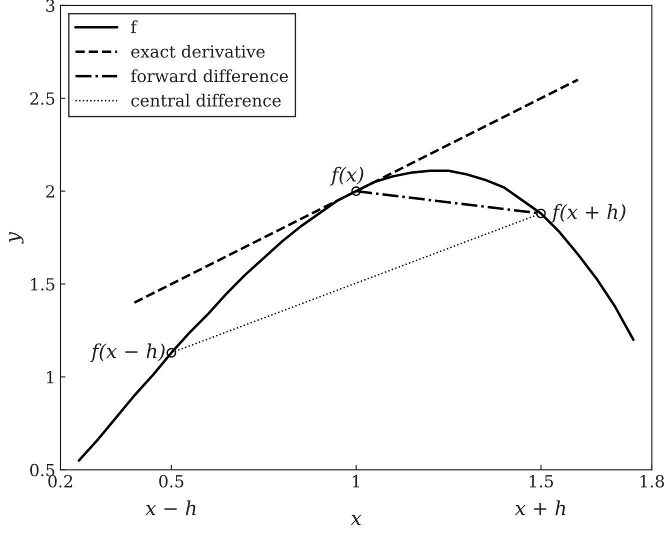 This screenshot has height=540, width=672. Describe the element at coordinates (127, 352) in the screenshot. I see `annotation: f(x − h)` at that location.